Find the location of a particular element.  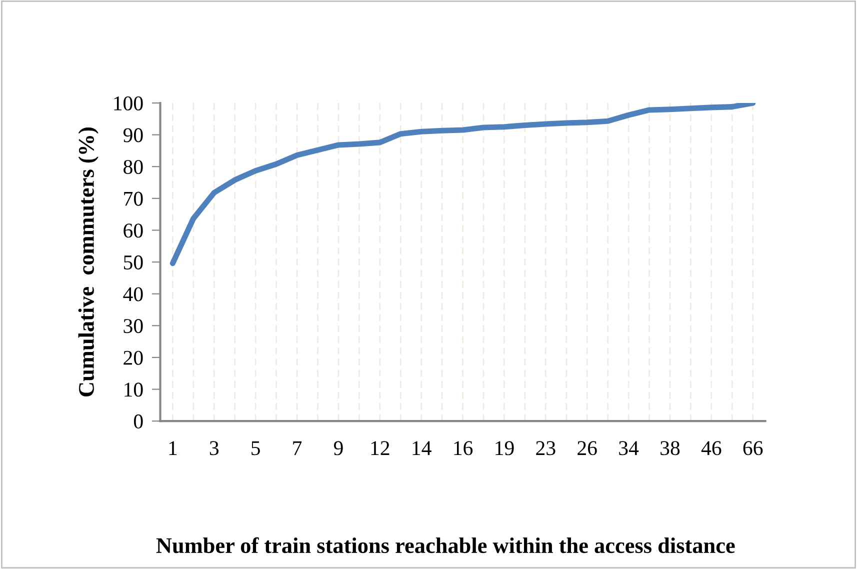

y-tick-label: 90 is located at coordinates (133, 135).